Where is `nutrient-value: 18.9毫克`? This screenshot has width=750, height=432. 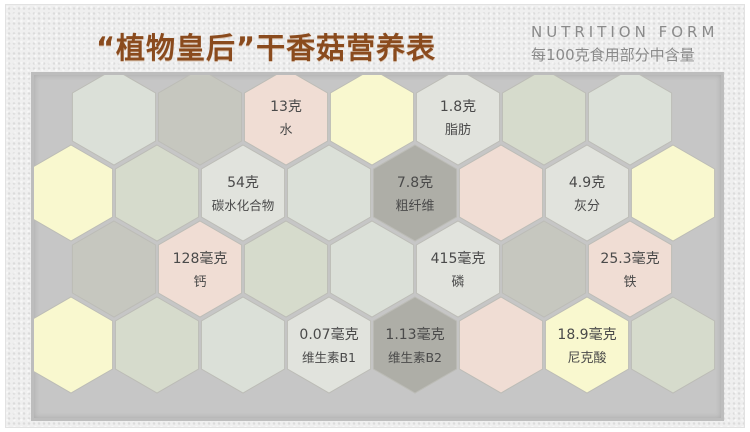
nutrient-value: 18.9毫克 is located at coordinates (586, 334).